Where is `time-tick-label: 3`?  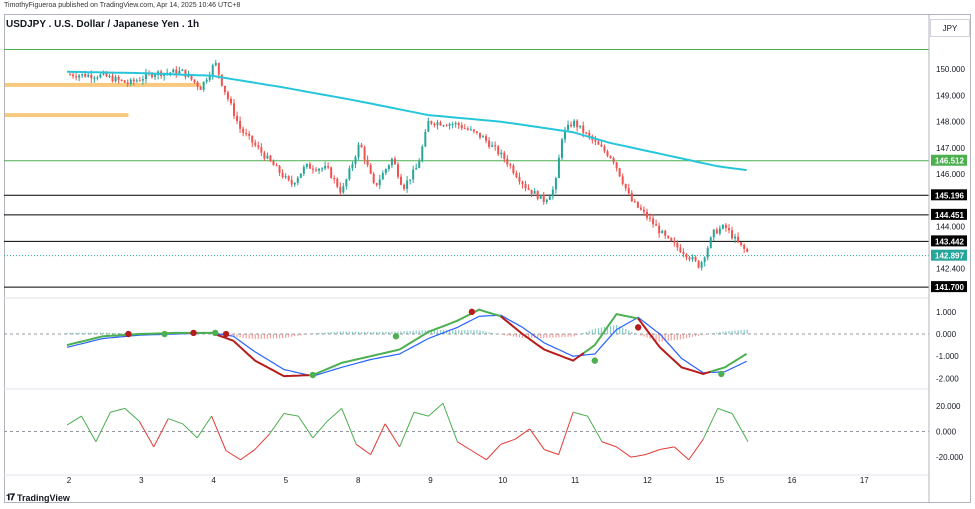 time-tick-label: 3 is located at coordinates (141, 480).